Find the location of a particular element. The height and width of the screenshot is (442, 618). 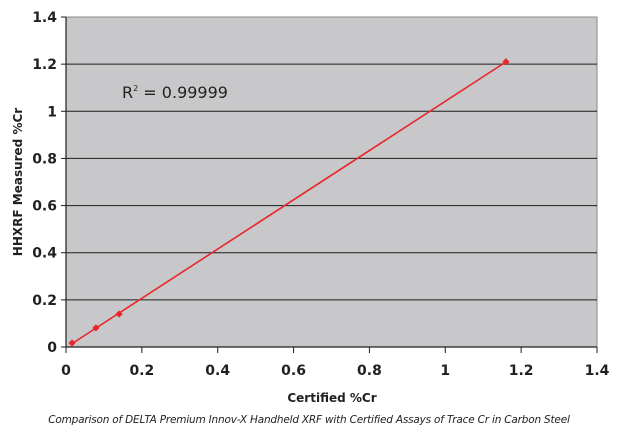

y-tick-label: 1.2 is located at coordinates (44, 65).